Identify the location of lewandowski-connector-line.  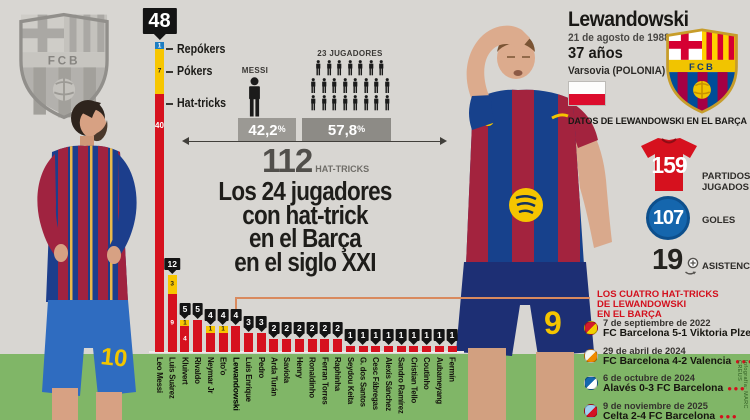
(412, 298).